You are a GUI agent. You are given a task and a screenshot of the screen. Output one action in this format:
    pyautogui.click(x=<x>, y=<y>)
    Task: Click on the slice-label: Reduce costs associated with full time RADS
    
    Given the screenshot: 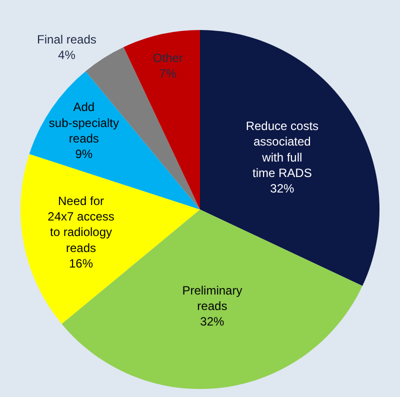 What is the action you would take?
    pyautogui.click(x=282, y=149)
    